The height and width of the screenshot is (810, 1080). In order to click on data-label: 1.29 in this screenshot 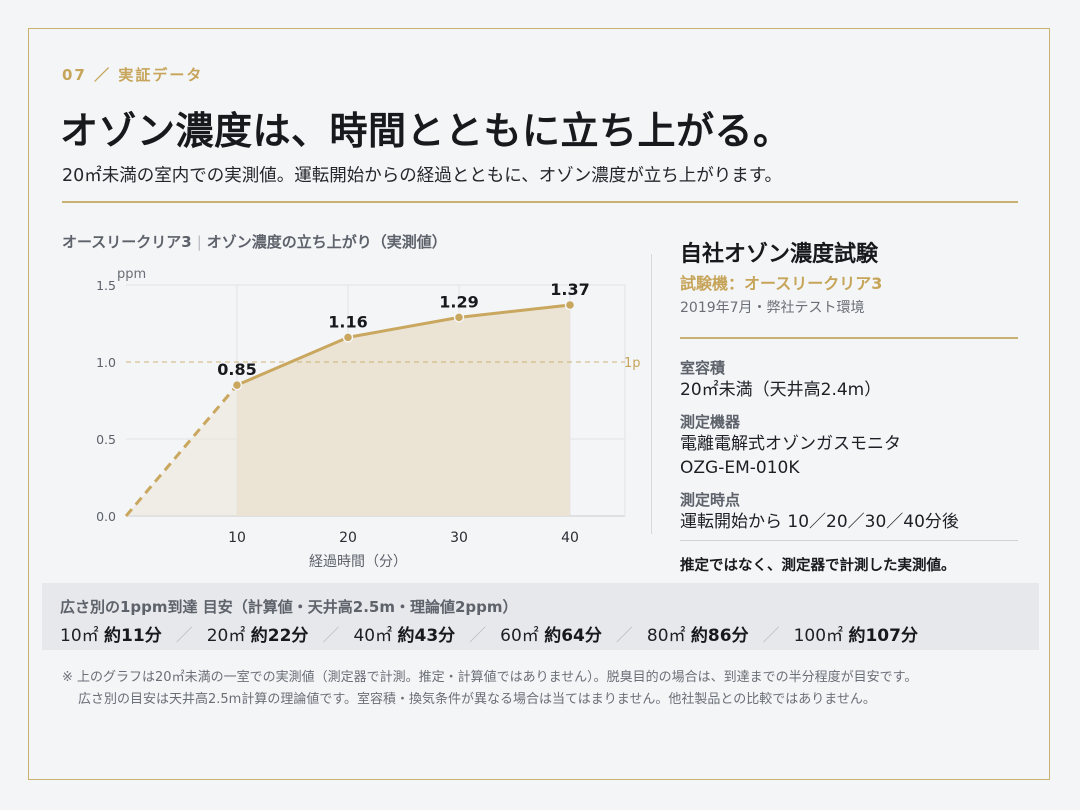, I will do `click(458, 301)`.